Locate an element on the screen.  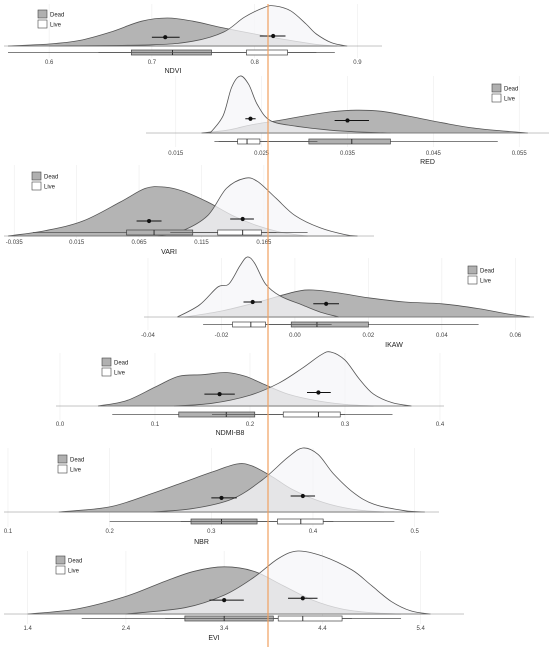
panel-ndmi-b8: 0.0 0.1 0.2 0.3 0.4 NDMI-B8 Dead Live is located at coordinates (250, 394).